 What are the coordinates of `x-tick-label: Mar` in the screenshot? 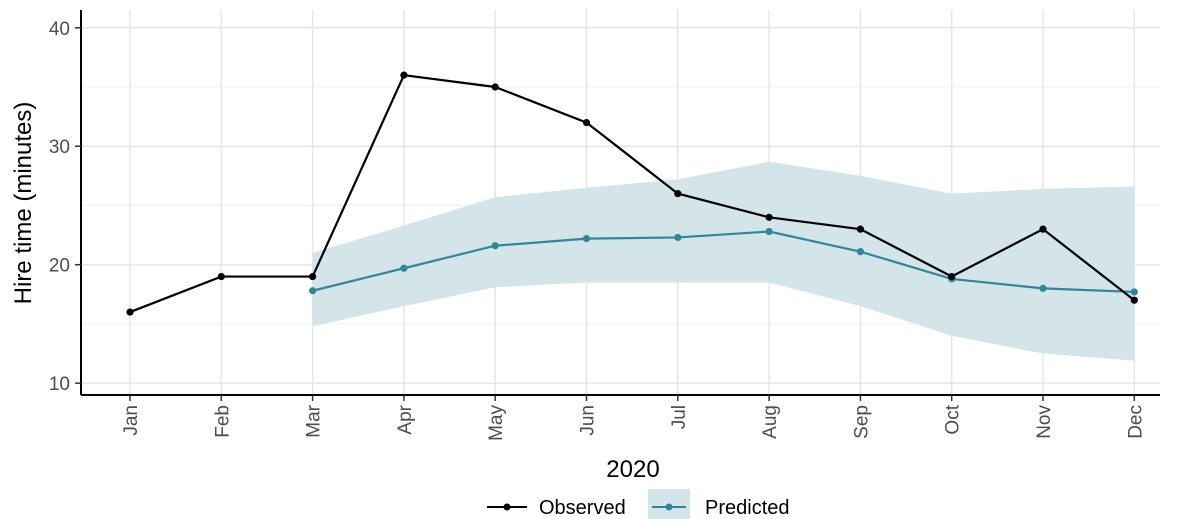 It's located at (314, 420).